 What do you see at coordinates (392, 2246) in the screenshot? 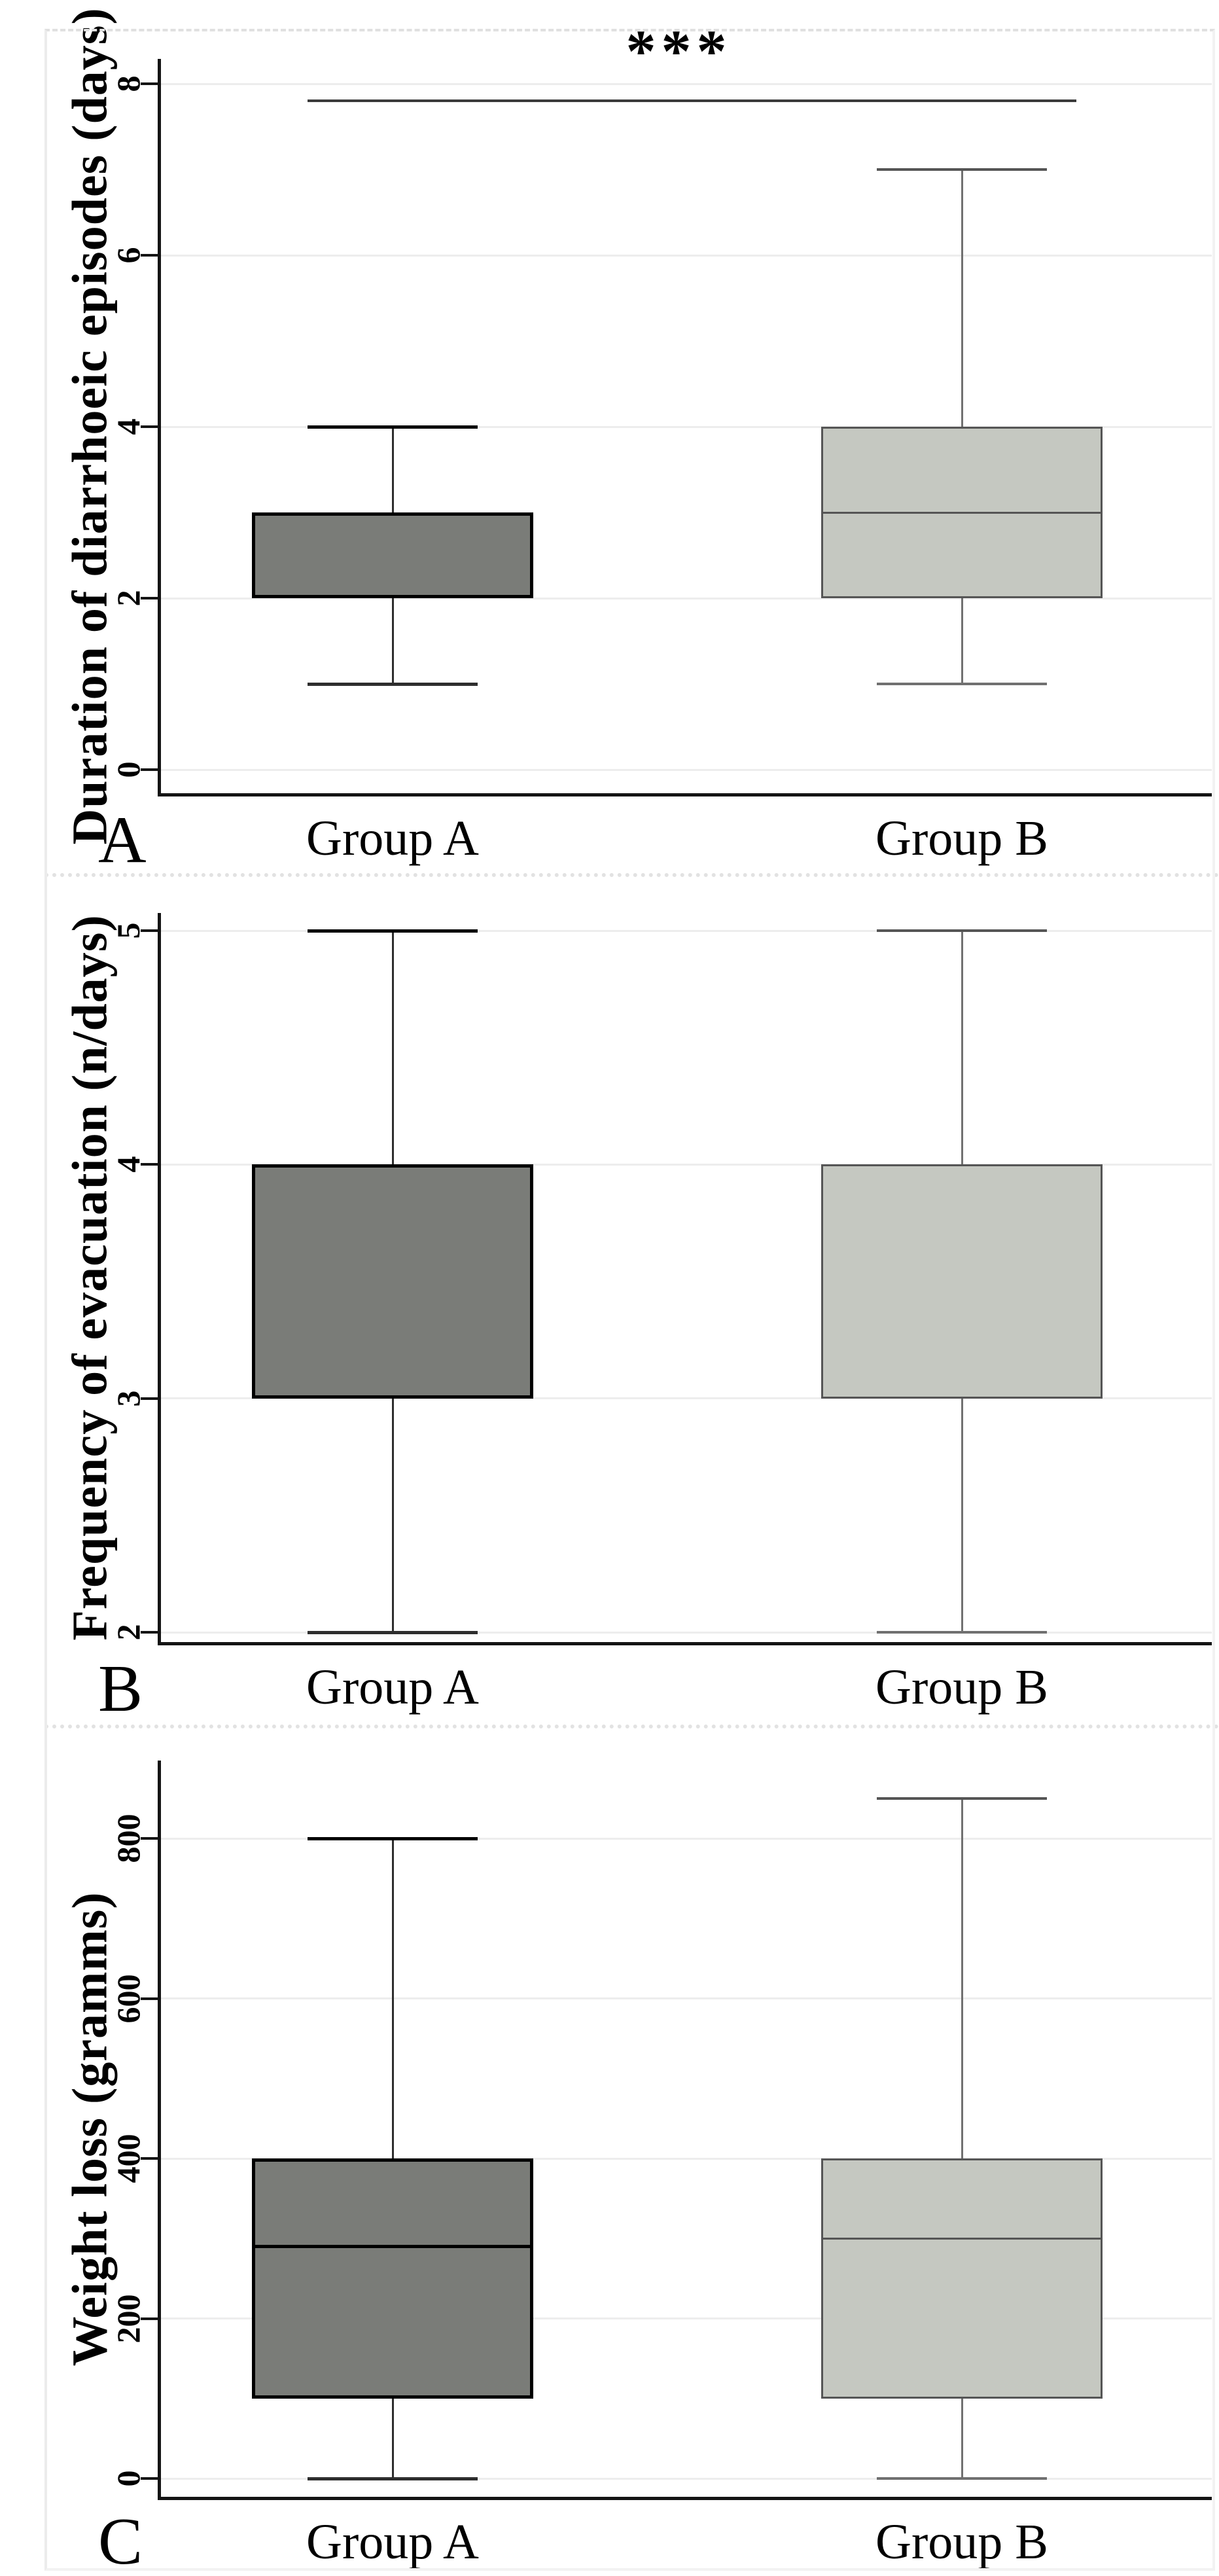
I see `median-line-group-a` at bounding box center [392, 2246].